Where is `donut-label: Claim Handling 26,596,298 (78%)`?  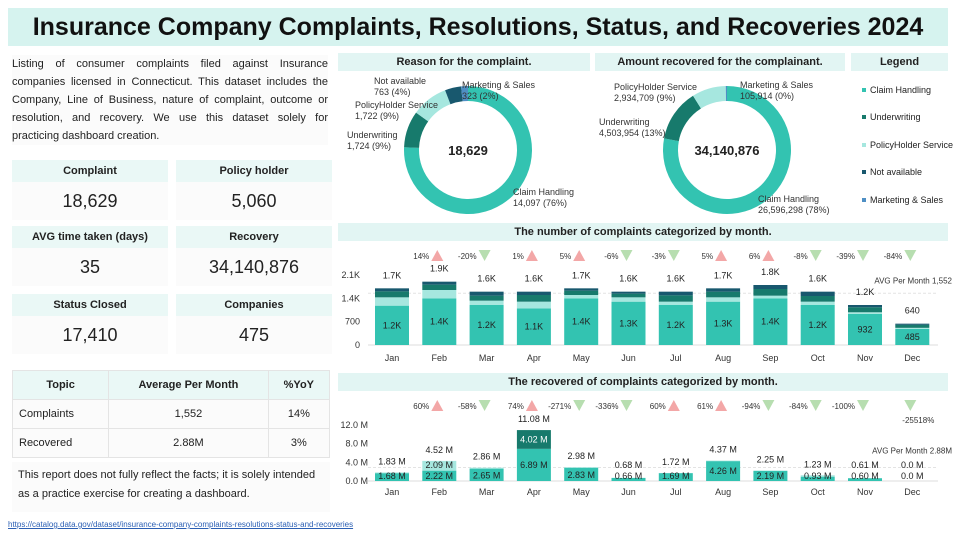
donut-label: Claim Handling 26,596,298 (78%) is located at coordinates (794, 204).